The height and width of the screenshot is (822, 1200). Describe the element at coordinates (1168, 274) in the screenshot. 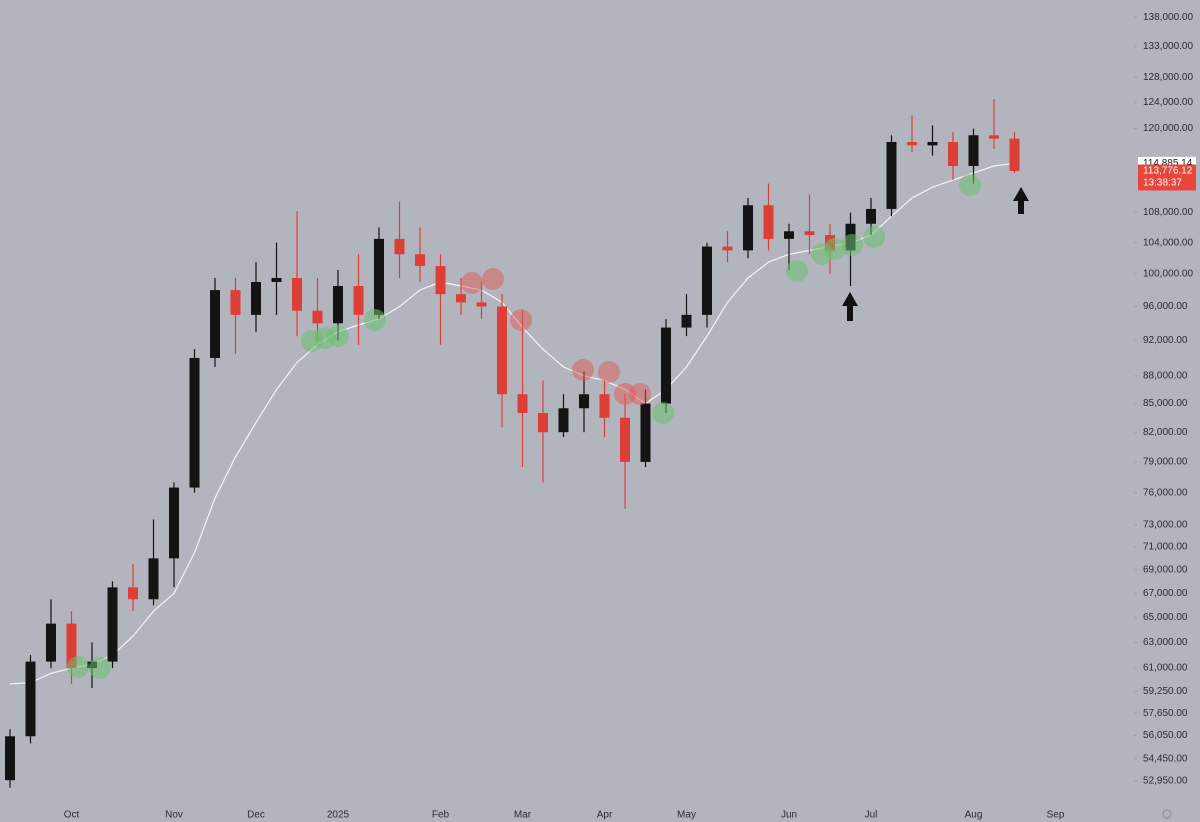

I see `y-tick-label: 100,000.00` at that location.